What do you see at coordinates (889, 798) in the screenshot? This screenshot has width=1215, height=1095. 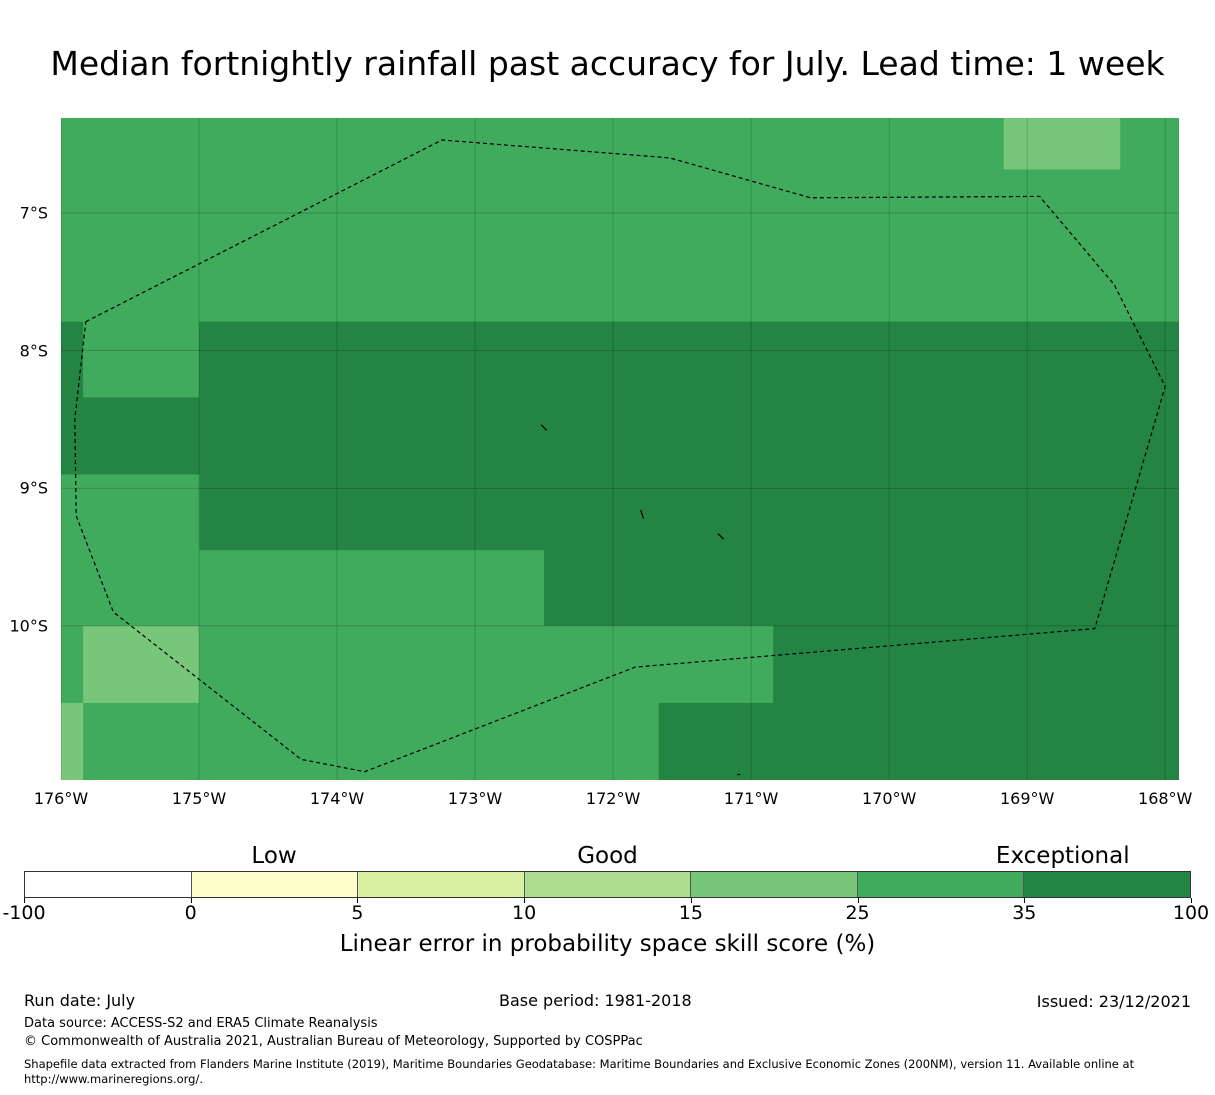 I see `longitude-tick-label: 170°W` at bounding box center [889, 798].